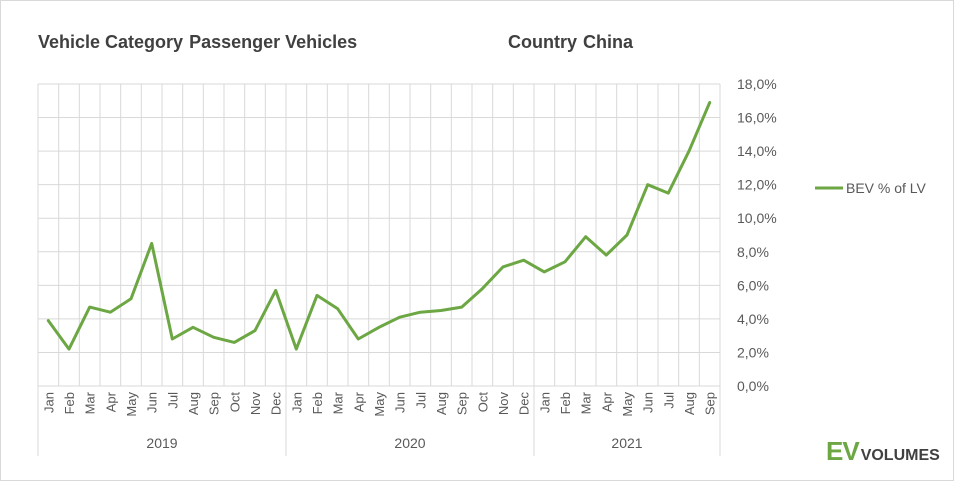 This screenshot has width=954, height=481. Describe the element at coordinates (757, 118) in the screenshot. I see `y-tick-label: 16,0%` at that location.